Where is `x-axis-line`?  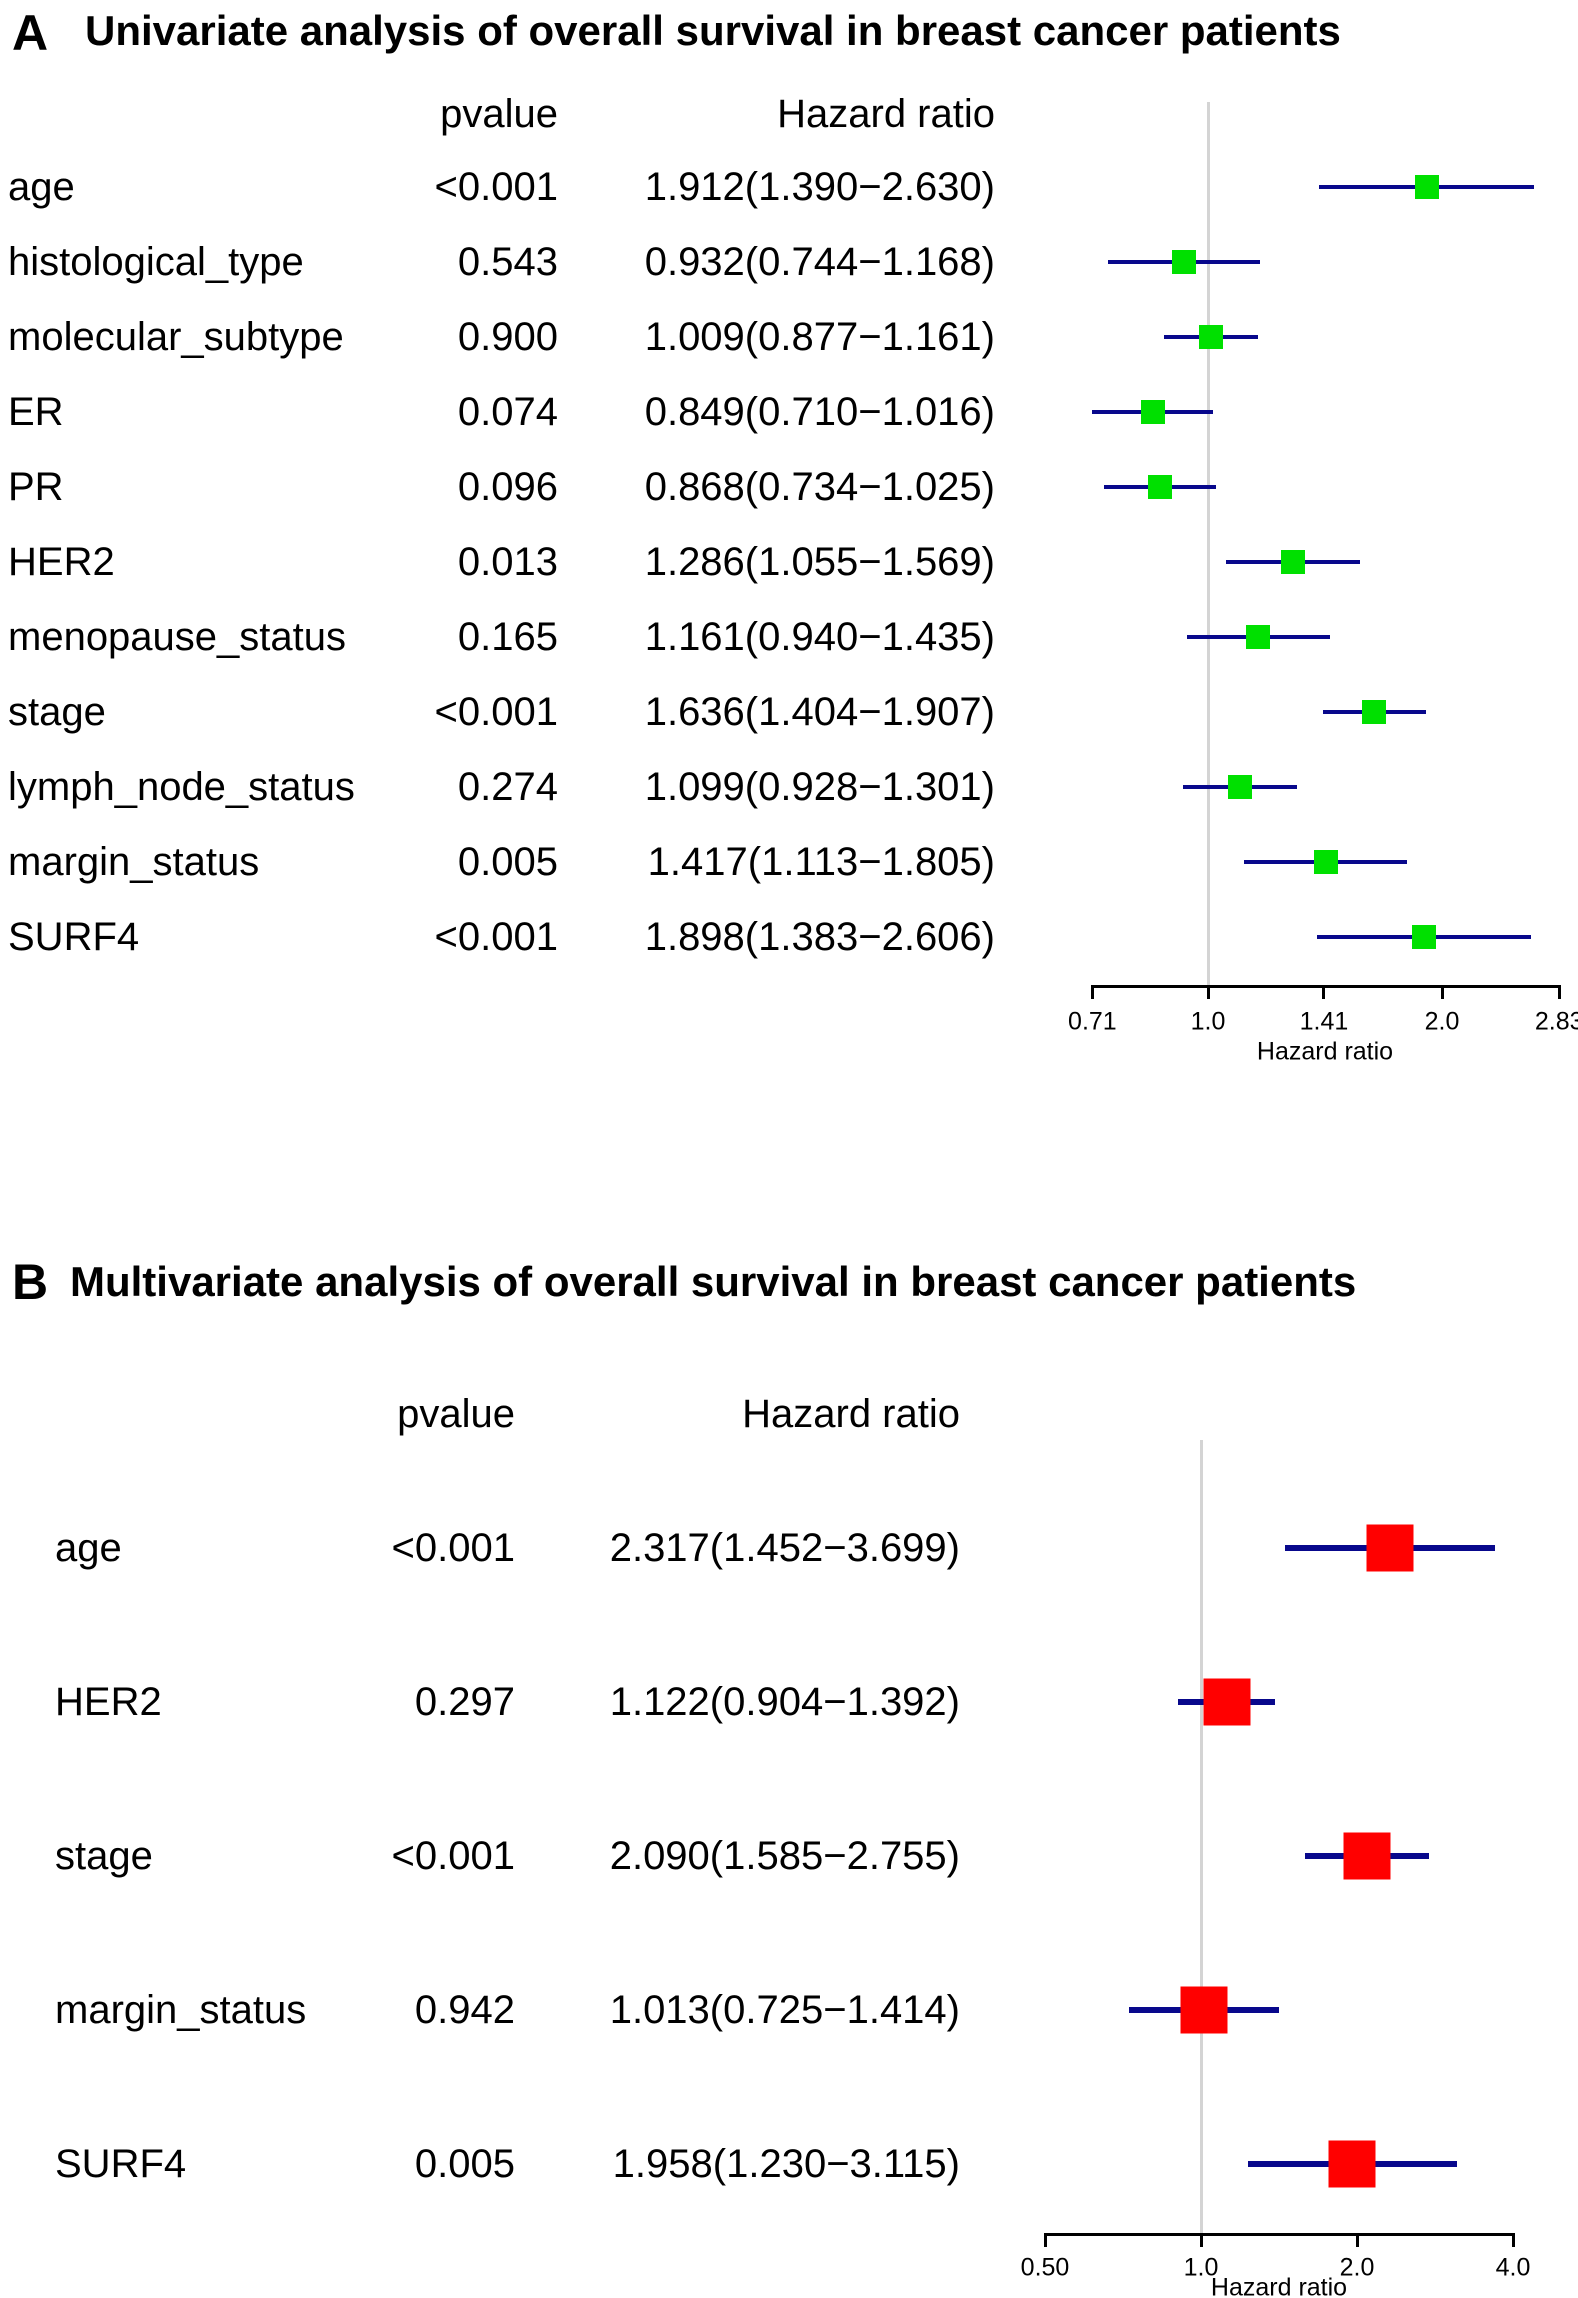
x-axis-line is located at coordinates (1279, 2234).